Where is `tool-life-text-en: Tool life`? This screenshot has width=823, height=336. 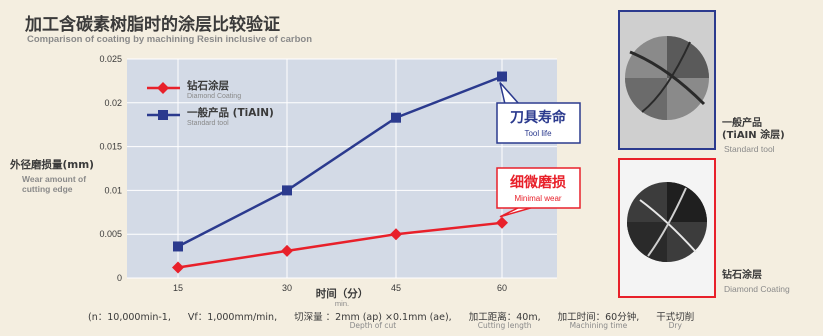 tool-life-text-en: Tool life is located at coordinates (538, 133).